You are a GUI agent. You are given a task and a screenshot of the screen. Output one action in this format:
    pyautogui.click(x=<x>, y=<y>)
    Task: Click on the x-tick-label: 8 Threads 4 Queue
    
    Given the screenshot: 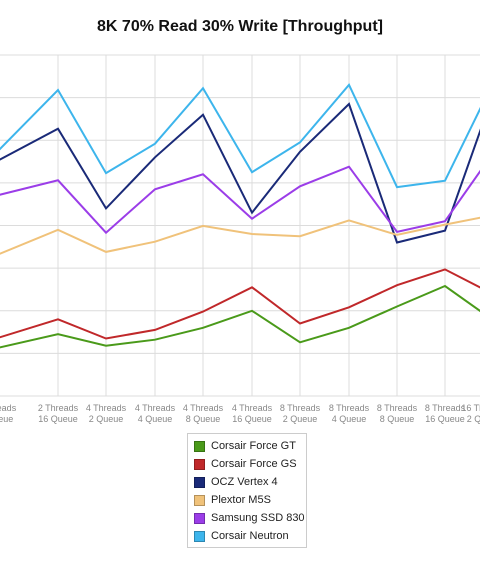 What is the action you would take?
    pyautogui.click(x=349, y=413)
    